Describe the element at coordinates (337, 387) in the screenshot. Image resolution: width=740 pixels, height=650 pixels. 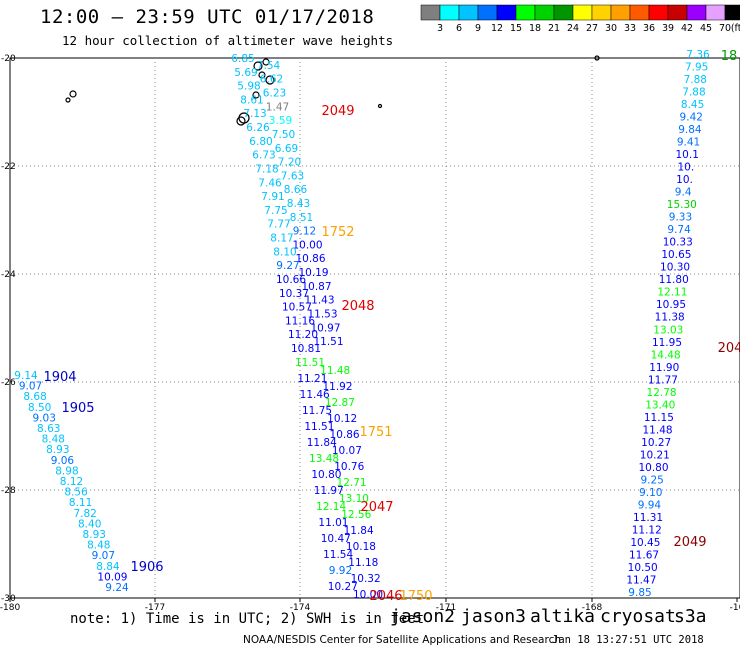
I see `track-value-central: 11.92` at that location.